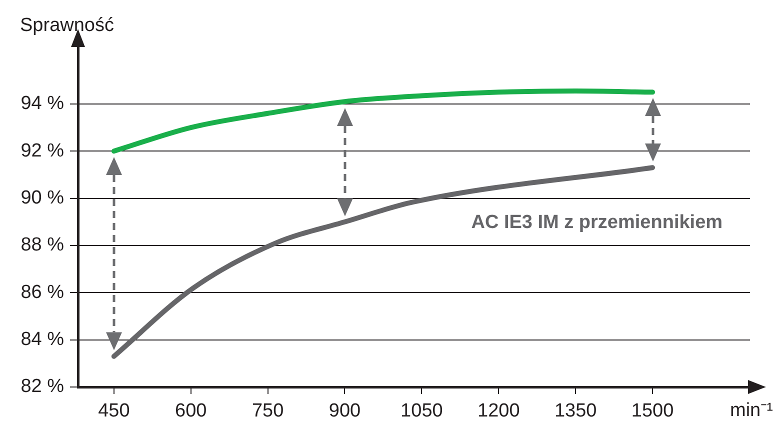  I want to click on x-axis-title: min⁻¹, so click(751, 411).